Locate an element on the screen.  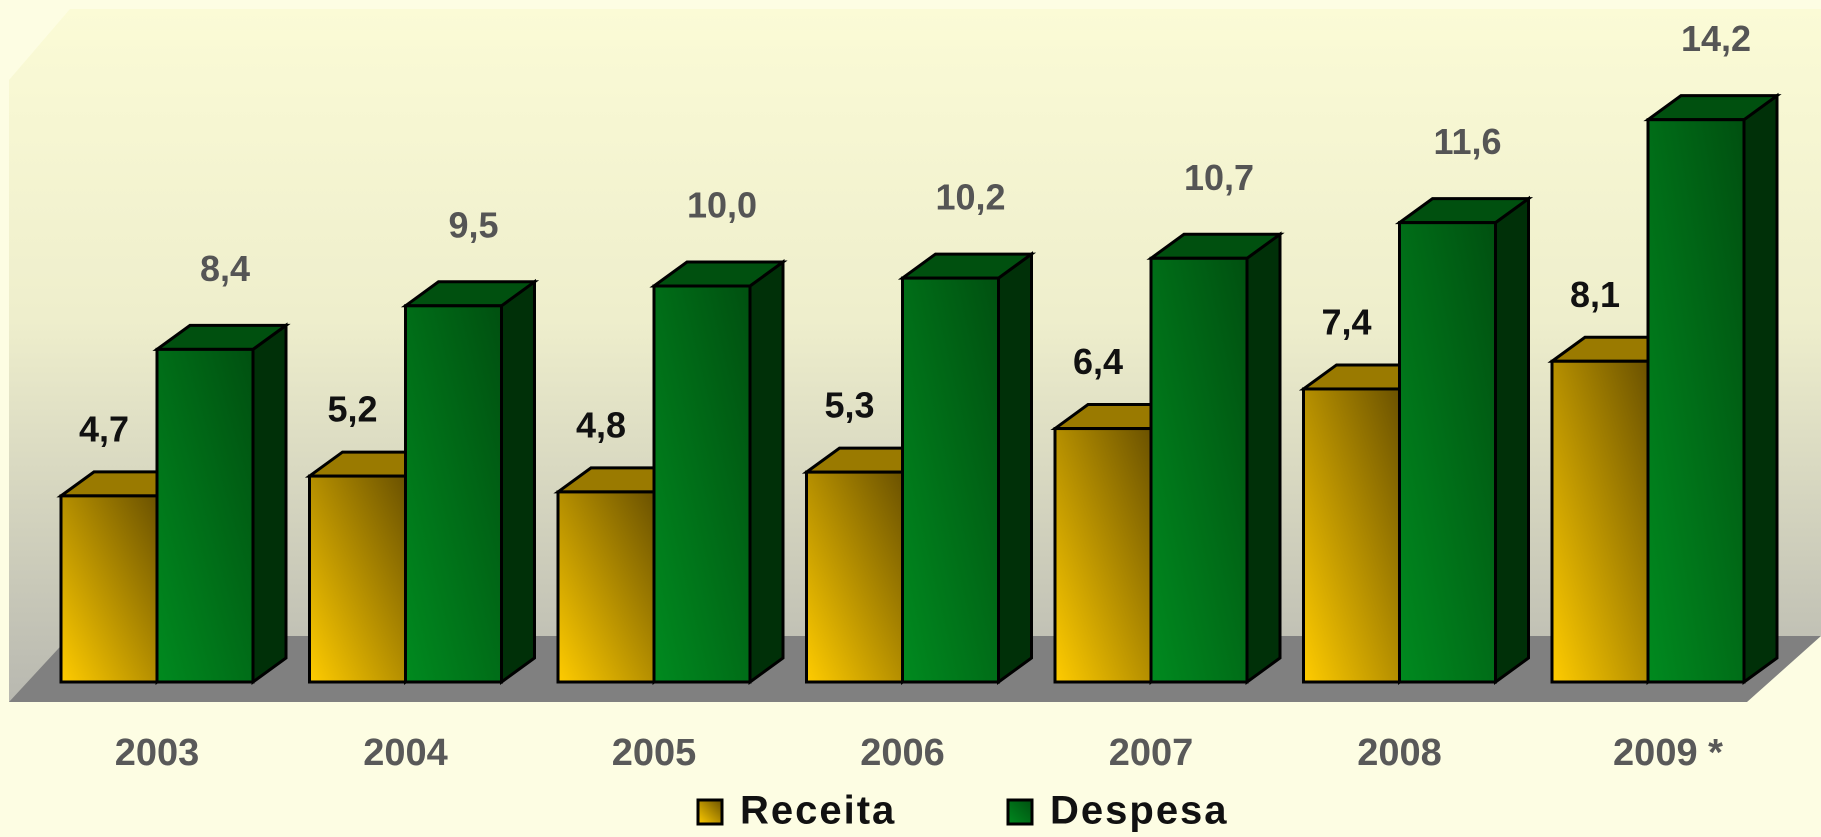
value-label: 11,6 is located at coordinates (1467, 141).